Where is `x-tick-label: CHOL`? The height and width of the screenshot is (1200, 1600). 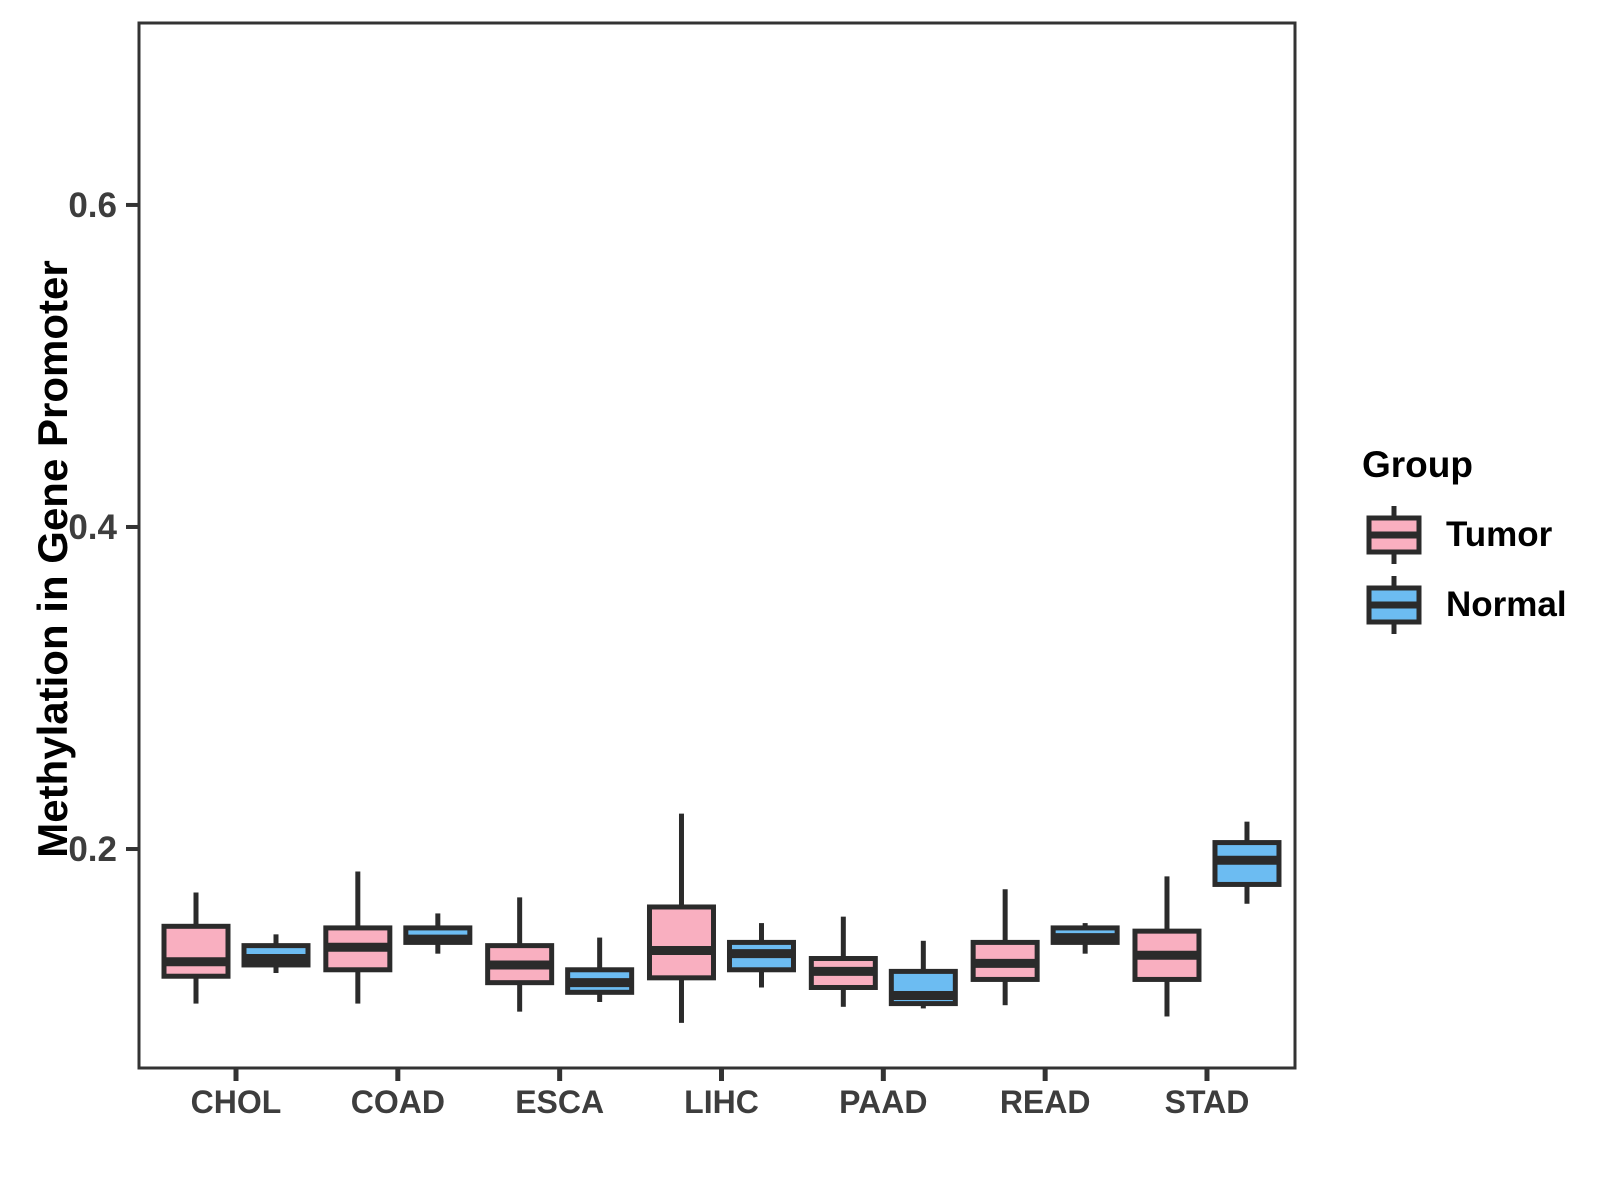 x-tick-label: CHOL is located at coordinates (236, 1102).